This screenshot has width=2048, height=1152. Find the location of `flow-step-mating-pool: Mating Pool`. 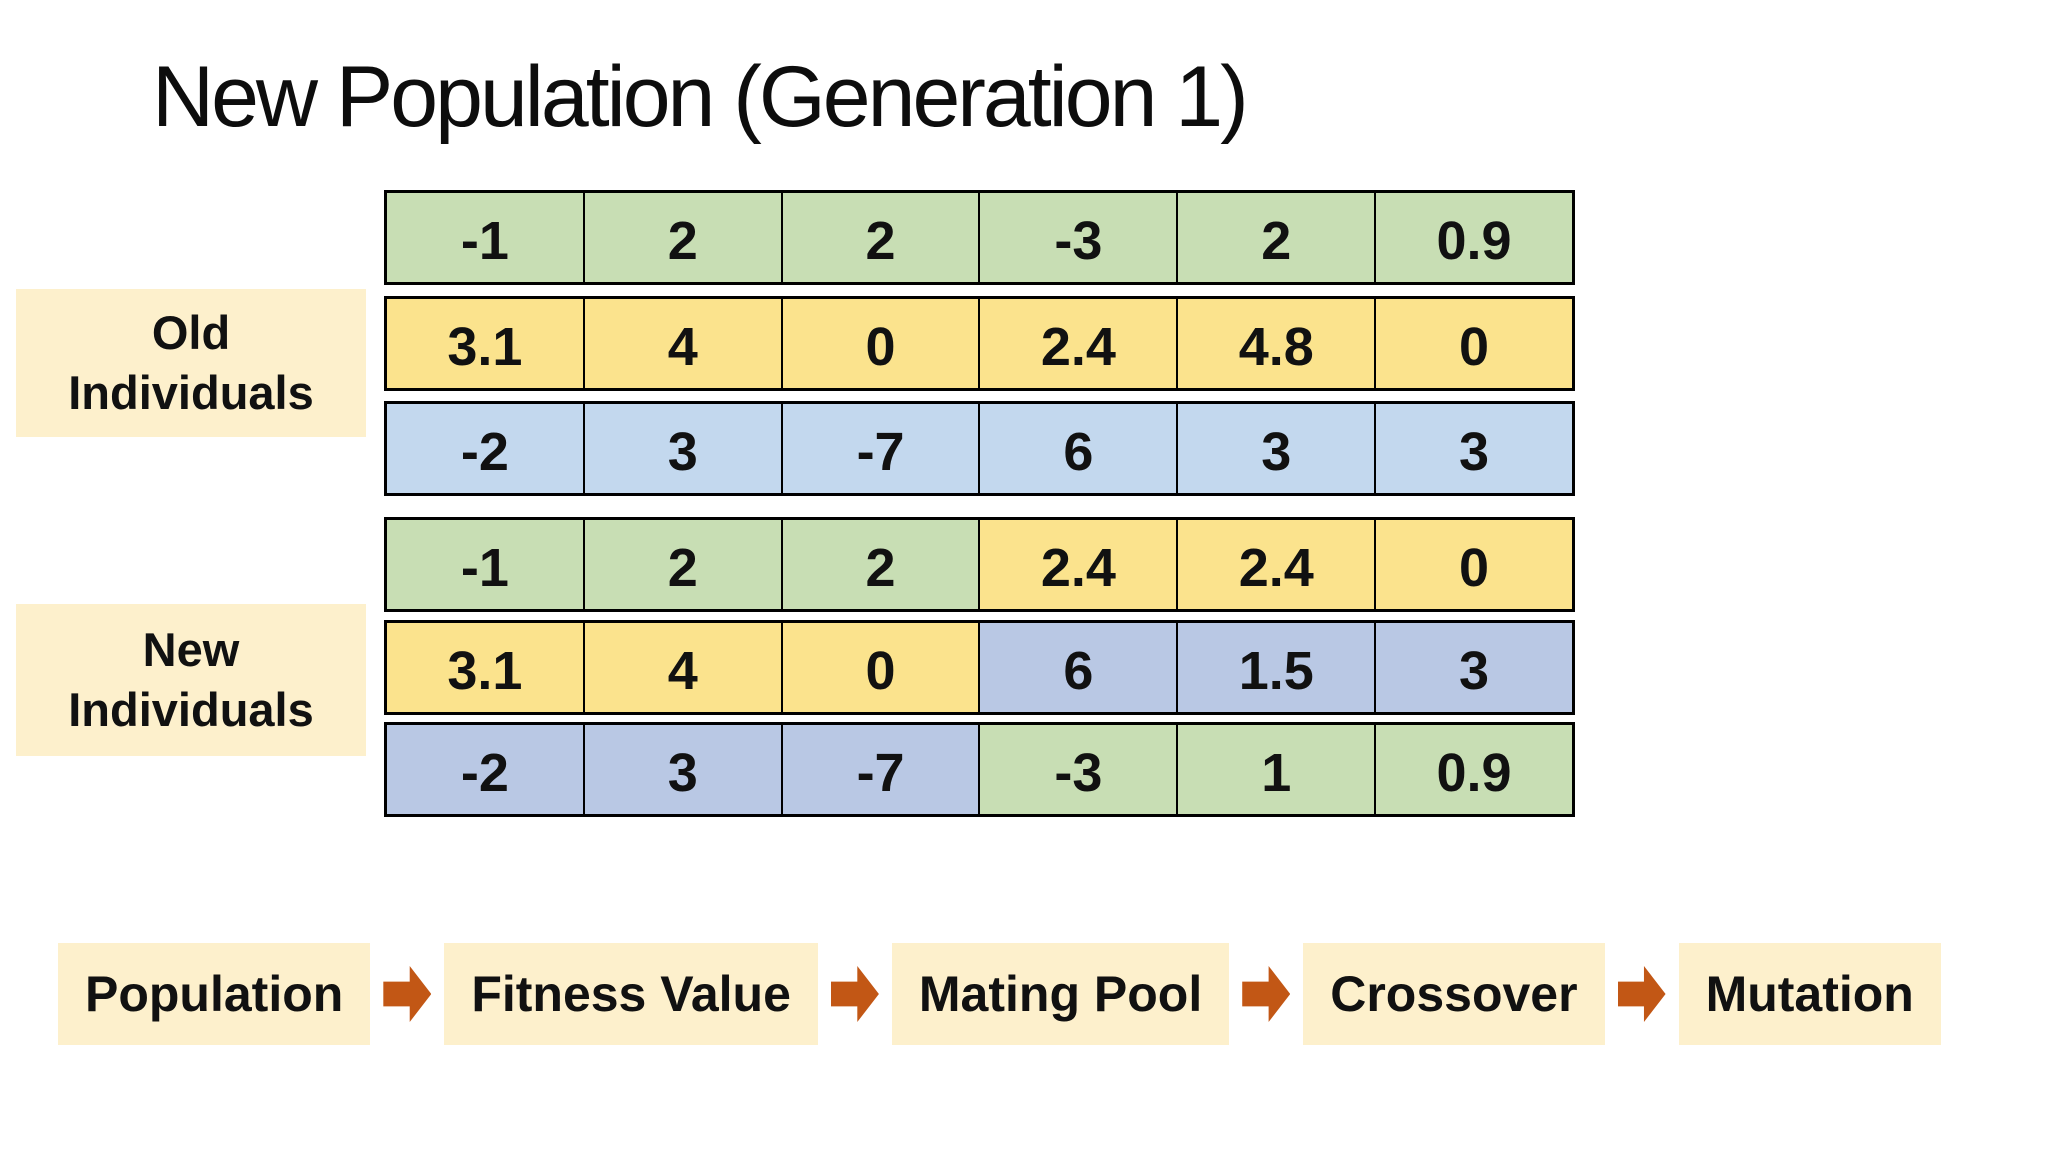

flow-step-mating-pool: Mating Pool is located at coordinates (1060, 994).